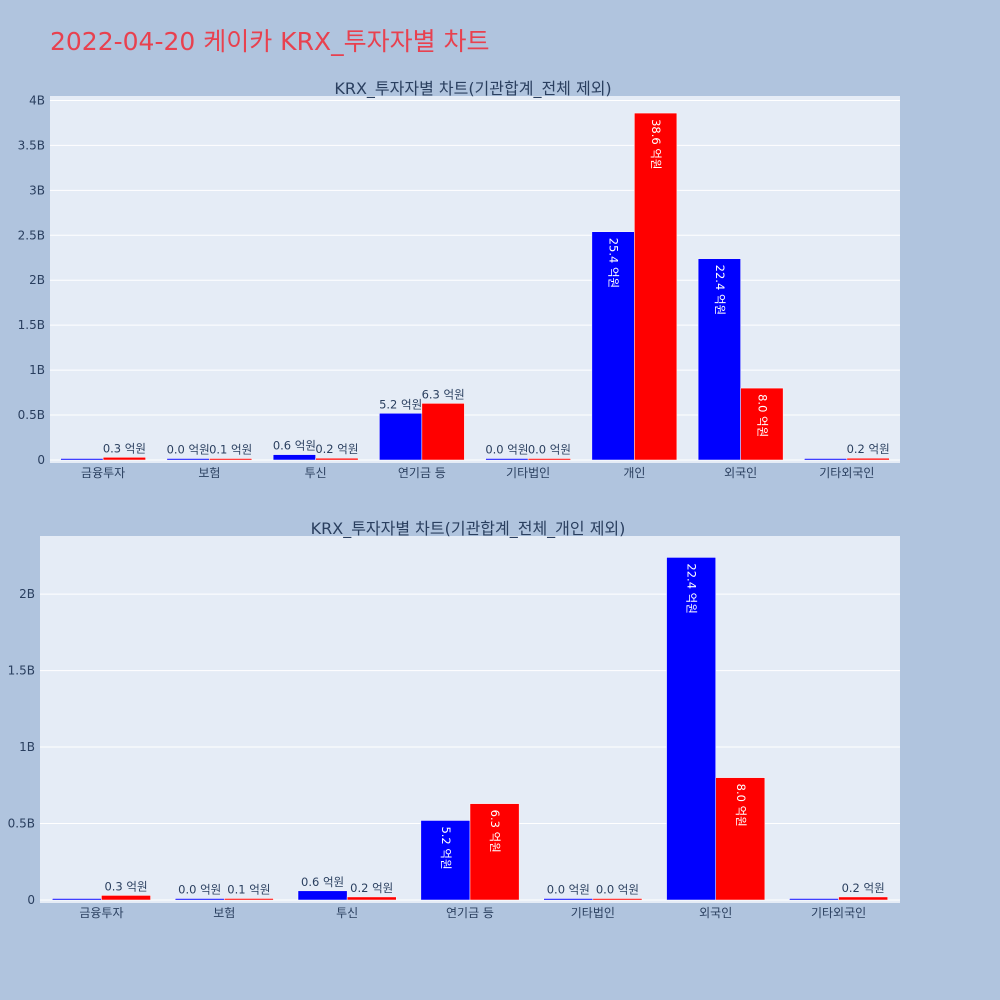 This screenshot has width=1000, height=1000. Describe the element at coordinates (472, 89) in the screenshot. I see `chart-title: KRX_투자자별 차트(기관합계_전체 제외)` at that location.